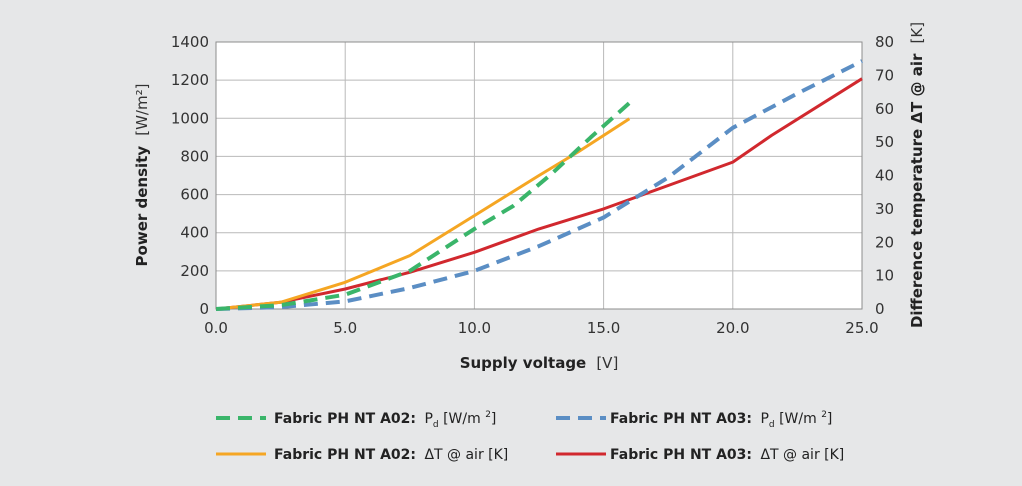 The width and height of the screenshot is (1022, 486). I want to click on x-axis-label-bold: Supply voltage, so click(523, 363).